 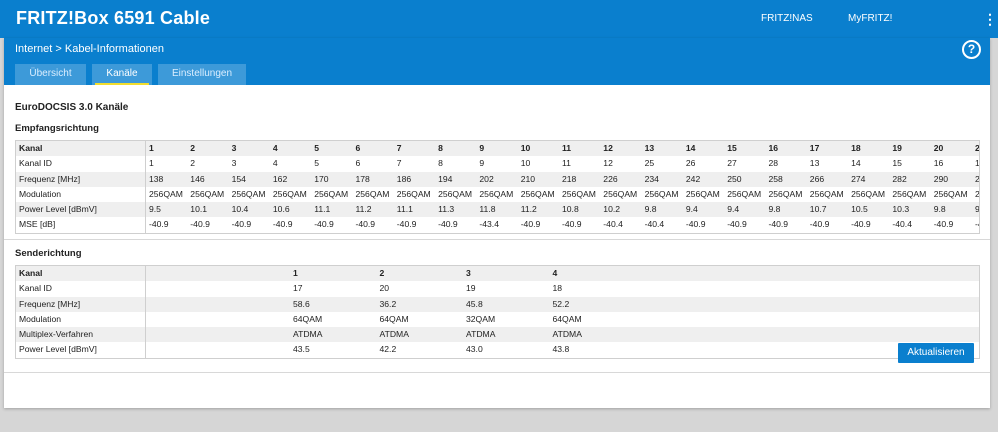 I want to click on downstream-cell: 11.8, so click(x=487, y=209).